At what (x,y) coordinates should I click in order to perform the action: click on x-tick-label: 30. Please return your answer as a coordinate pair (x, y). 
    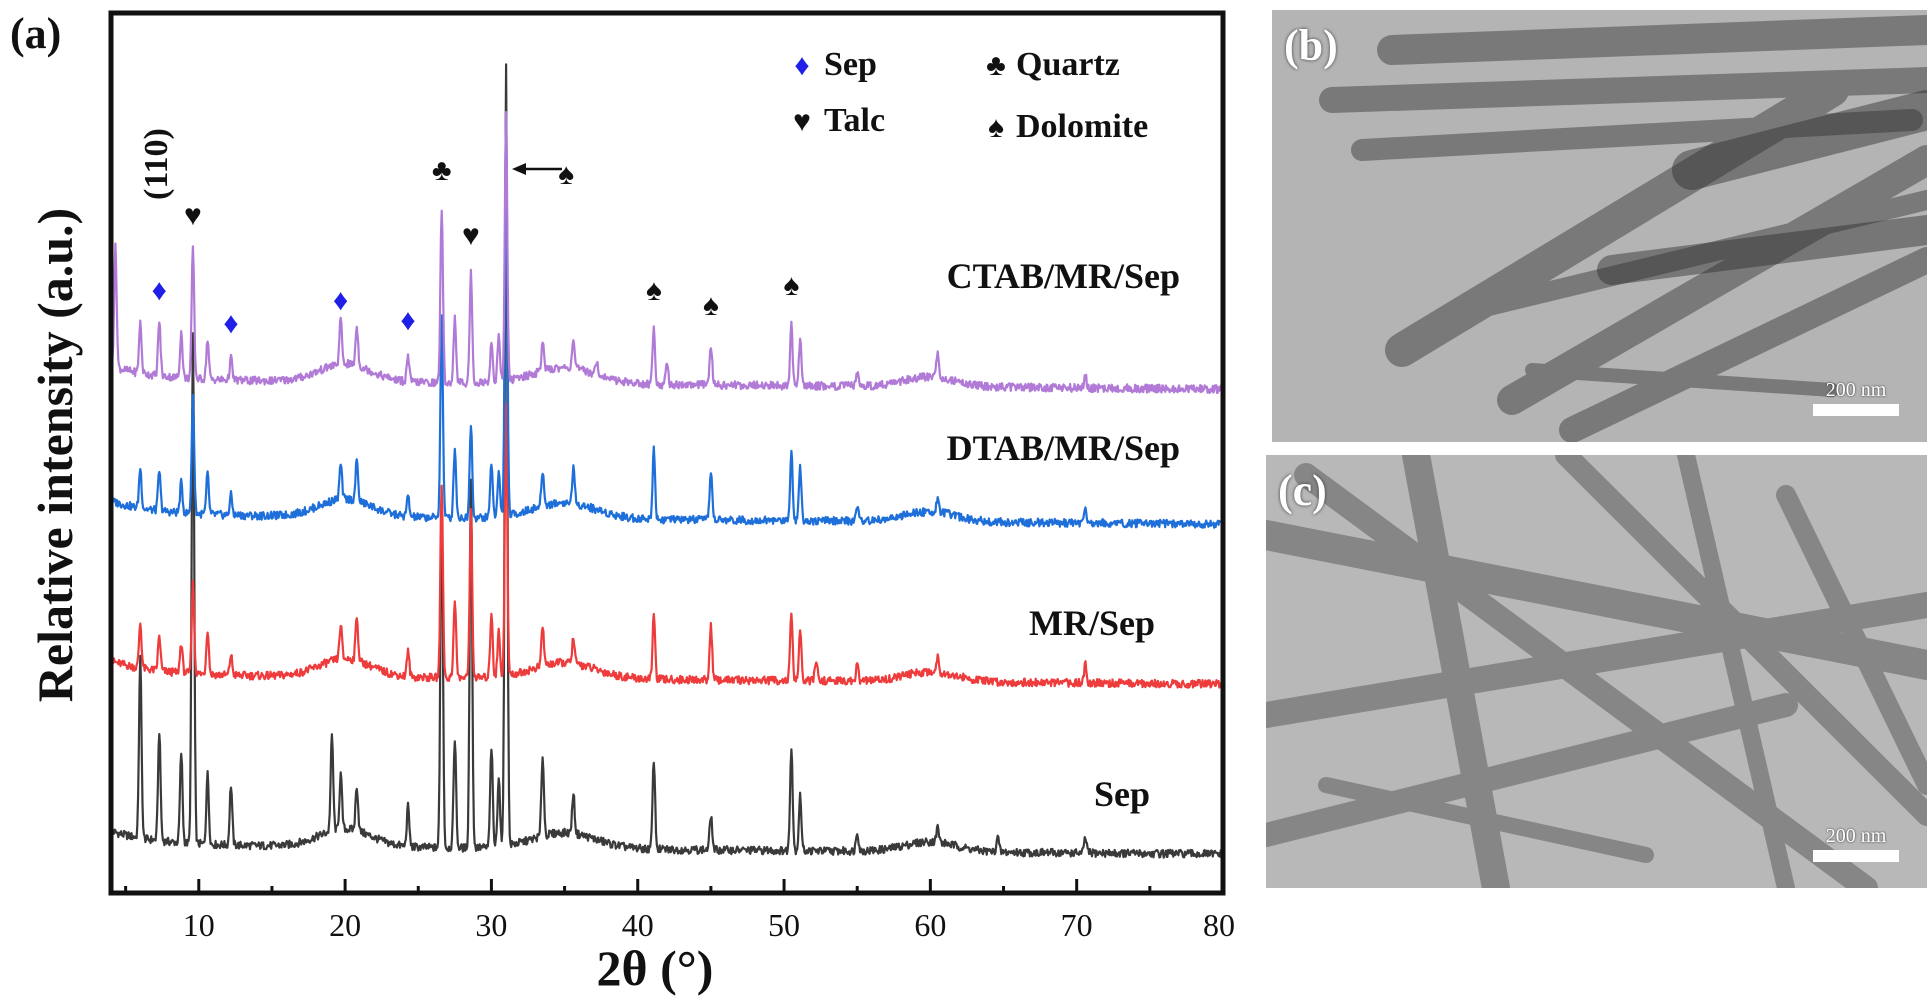
    Looking at the image, I should click on (491, 925).